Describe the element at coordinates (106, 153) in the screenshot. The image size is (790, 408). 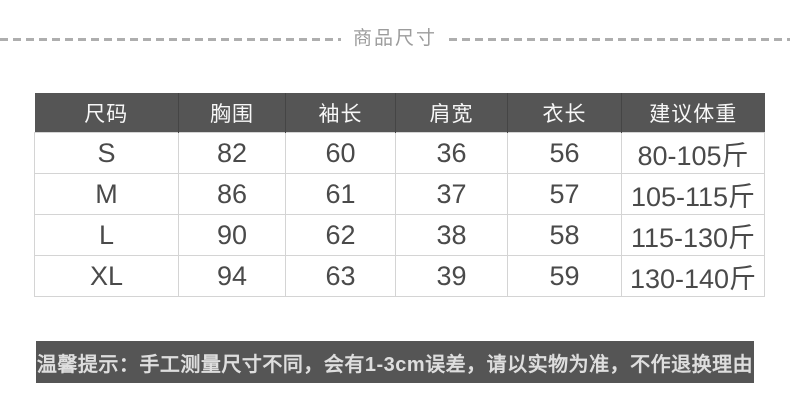
I see `cell-size: S` at that location.